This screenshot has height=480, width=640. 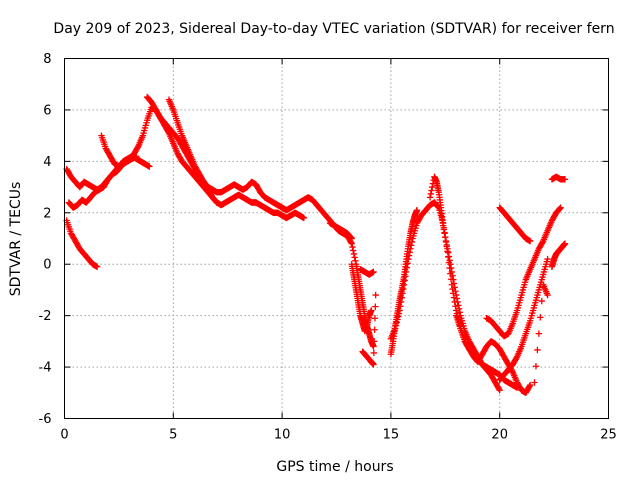 What do you see at coordinates (334, 467) in the screenshot?
I see `x-axis-label: GPS time / hours` at bounding box center [334, 467].